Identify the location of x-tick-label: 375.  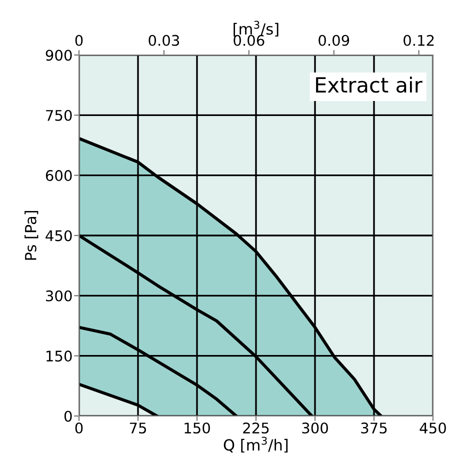
(374, 428).